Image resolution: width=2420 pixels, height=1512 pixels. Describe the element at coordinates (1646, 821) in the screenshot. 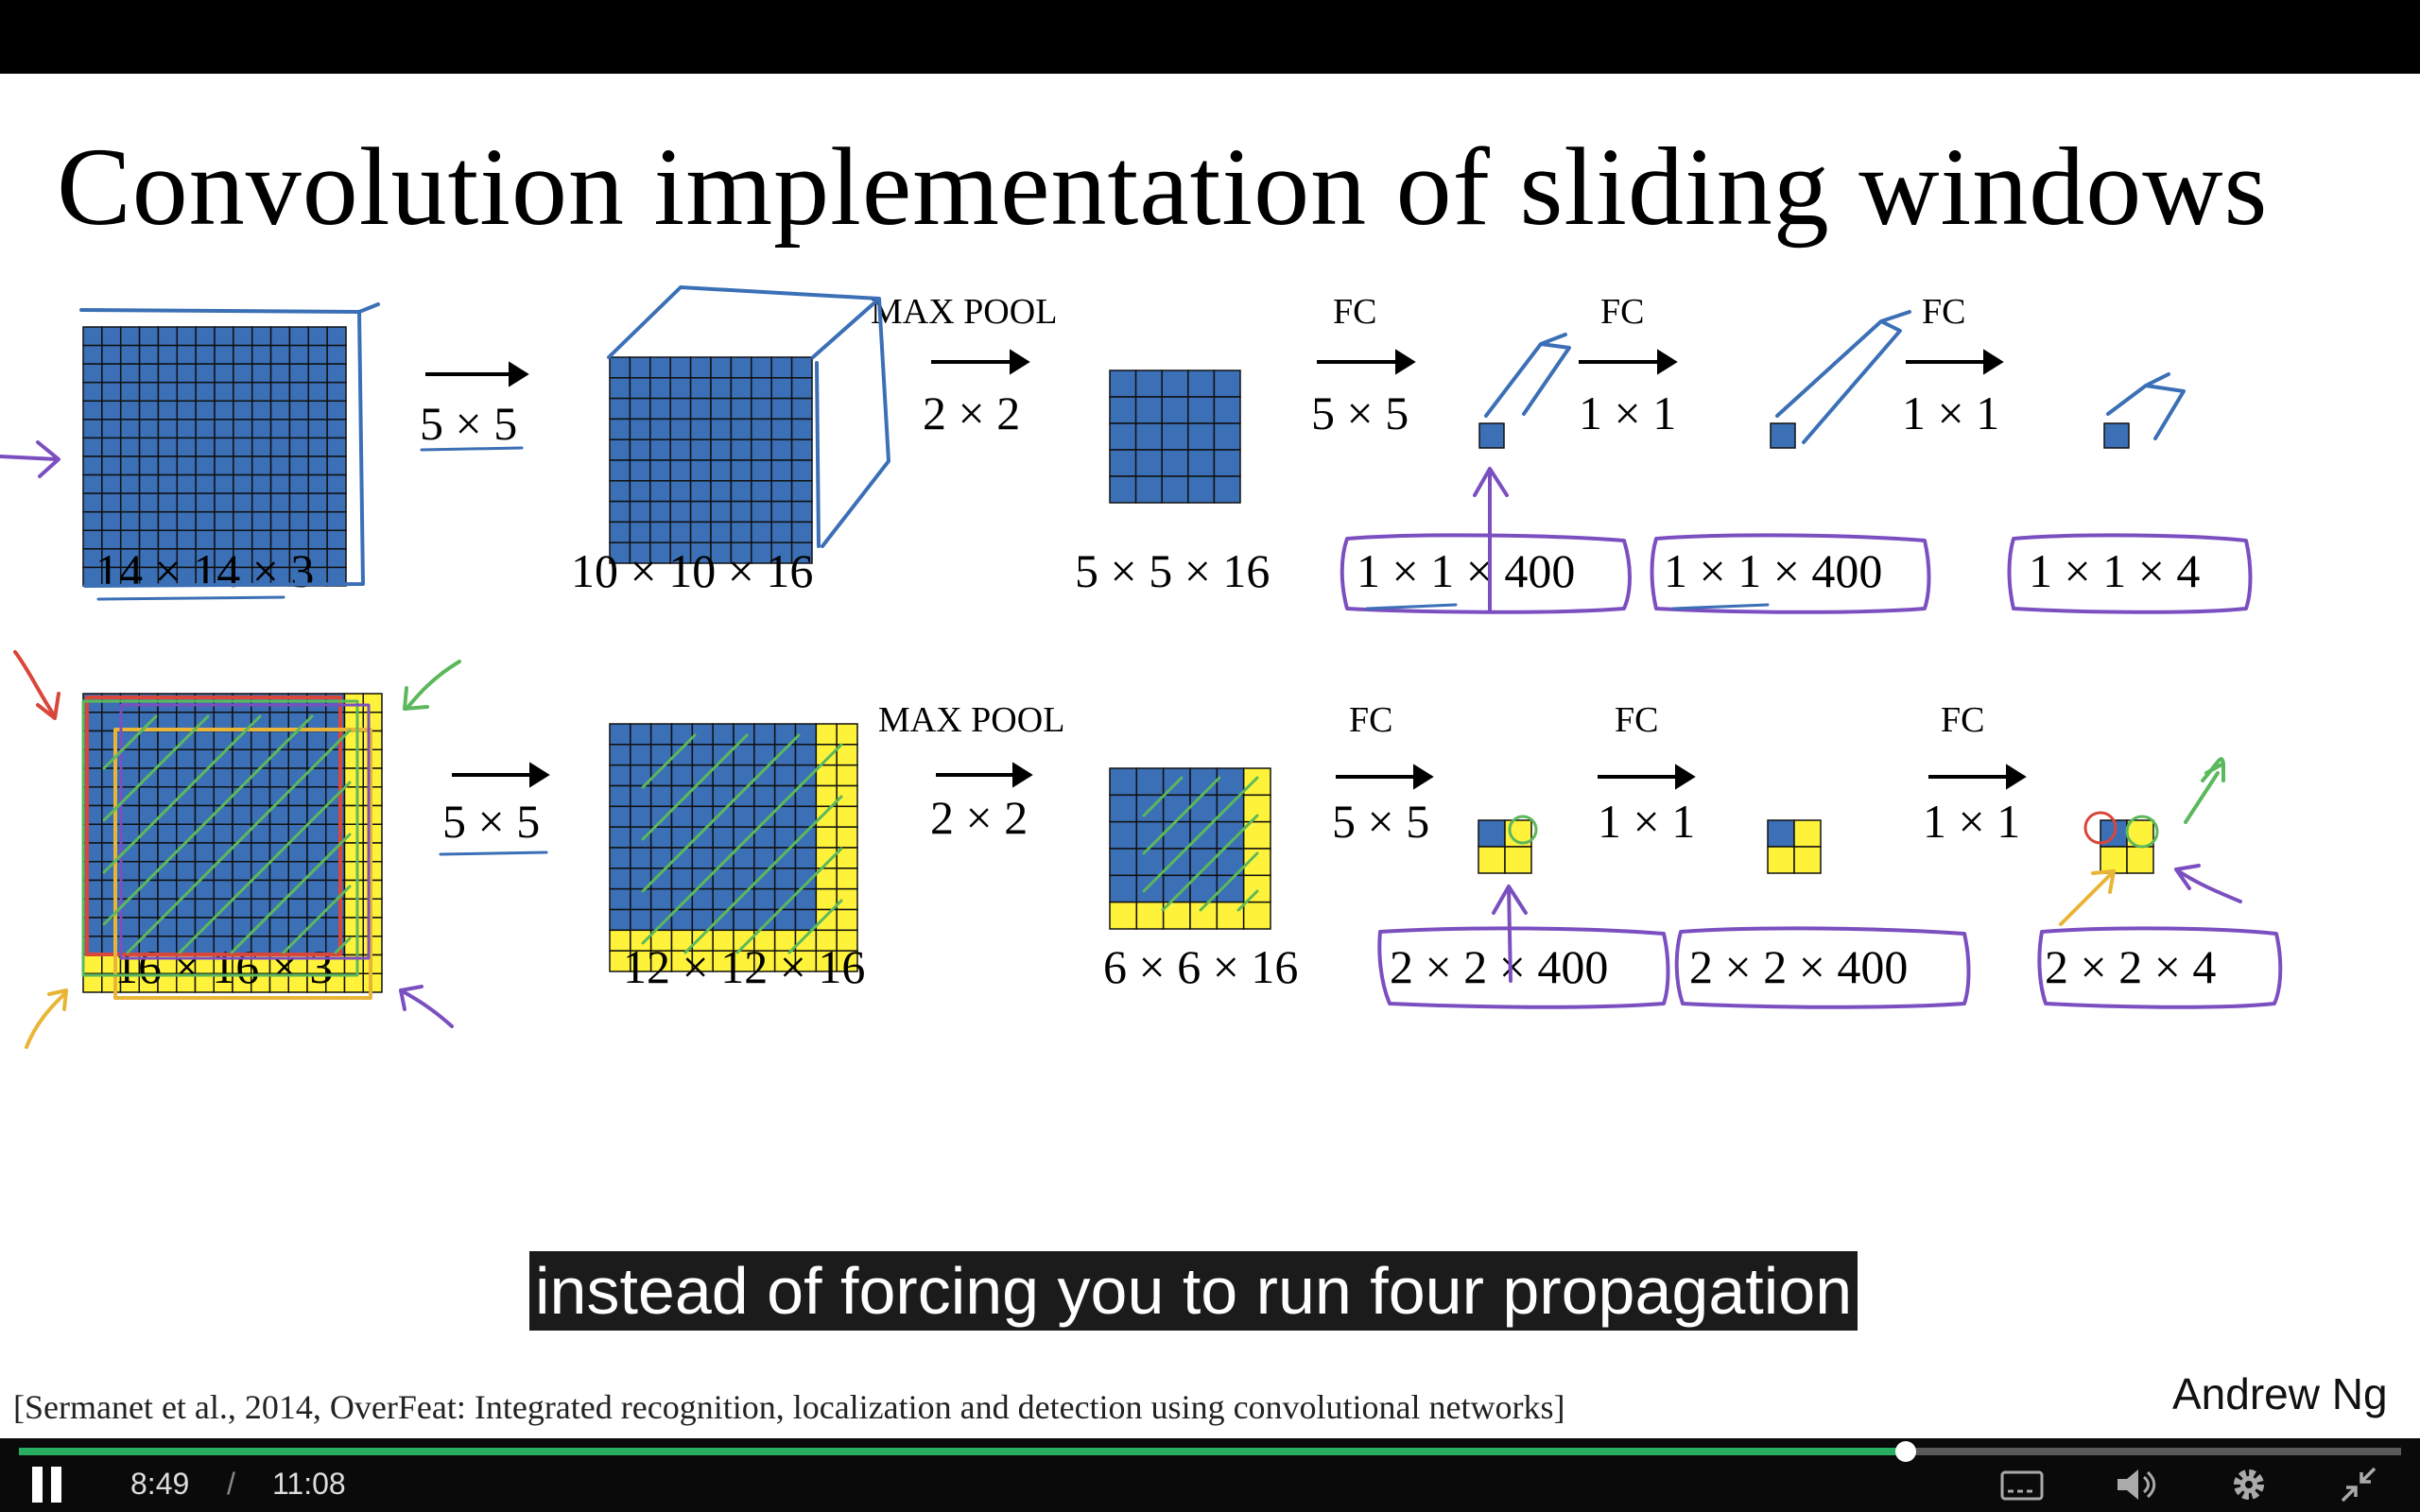

I see `bottom-fc2-size: 1 × 1` at that location.